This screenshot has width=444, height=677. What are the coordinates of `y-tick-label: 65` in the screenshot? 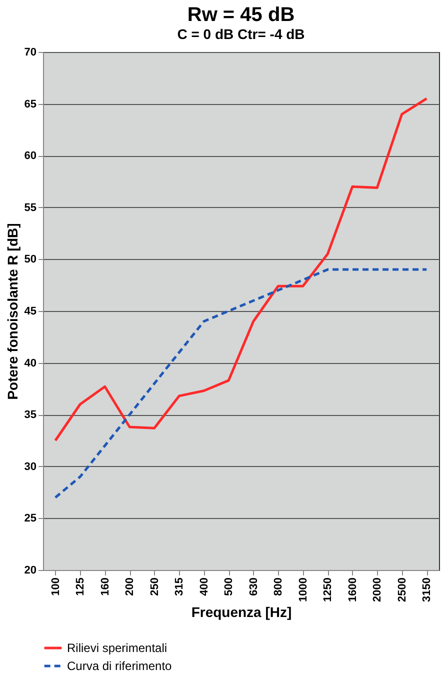 It's located at (30, 104).